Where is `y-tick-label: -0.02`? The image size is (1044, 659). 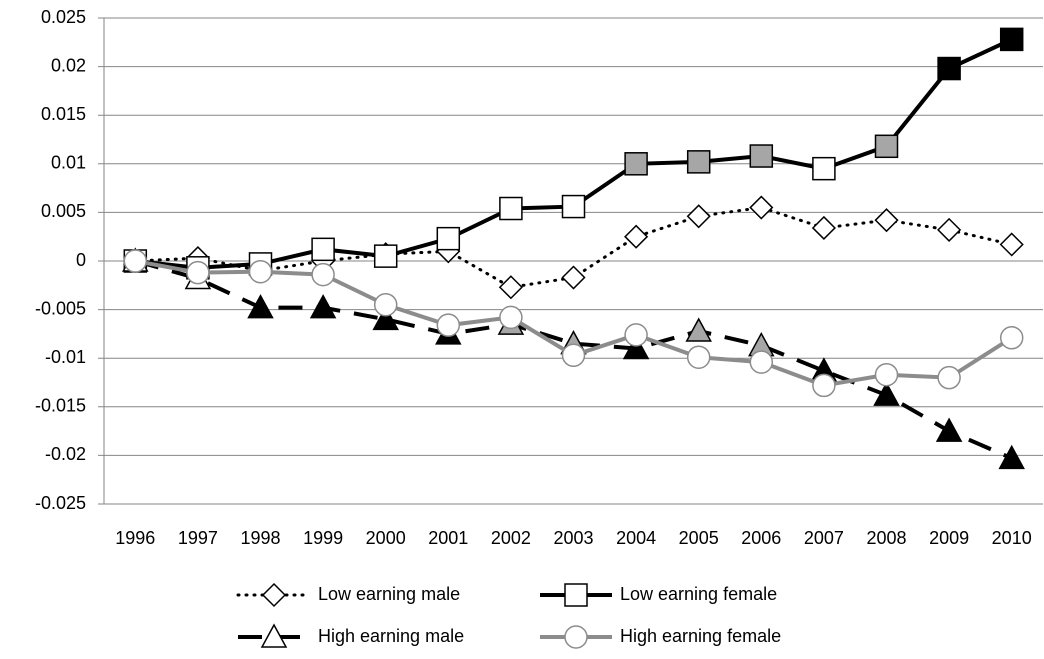 y-tick-label: -0.02 is located at coordinates (65, 454).